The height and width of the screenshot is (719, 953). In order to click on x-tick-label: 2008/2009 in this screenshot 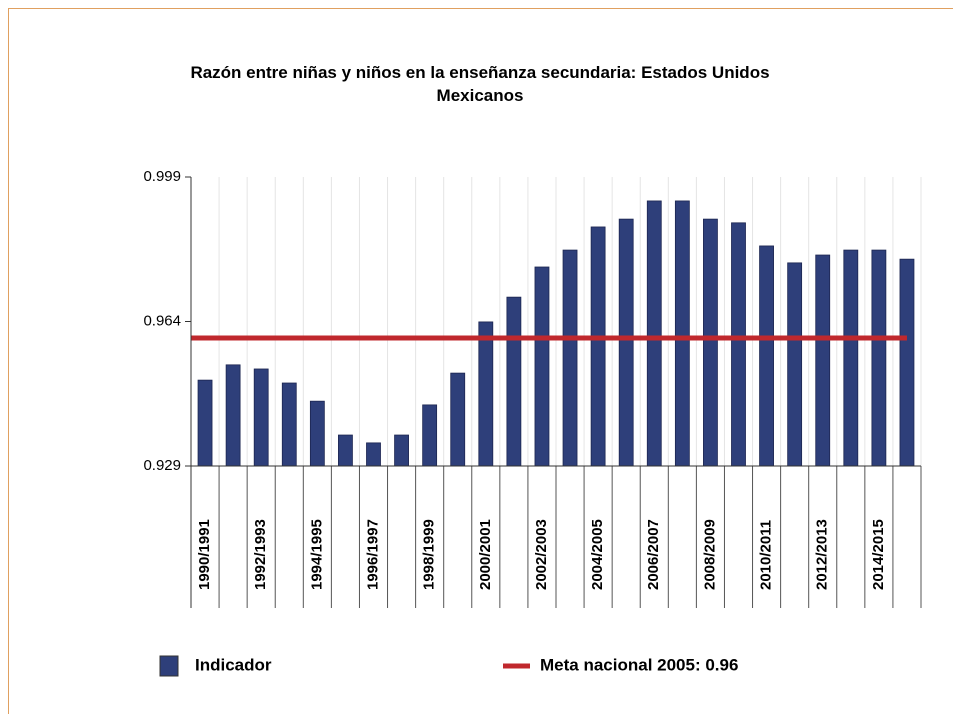, I will do `click(709, 554)`.